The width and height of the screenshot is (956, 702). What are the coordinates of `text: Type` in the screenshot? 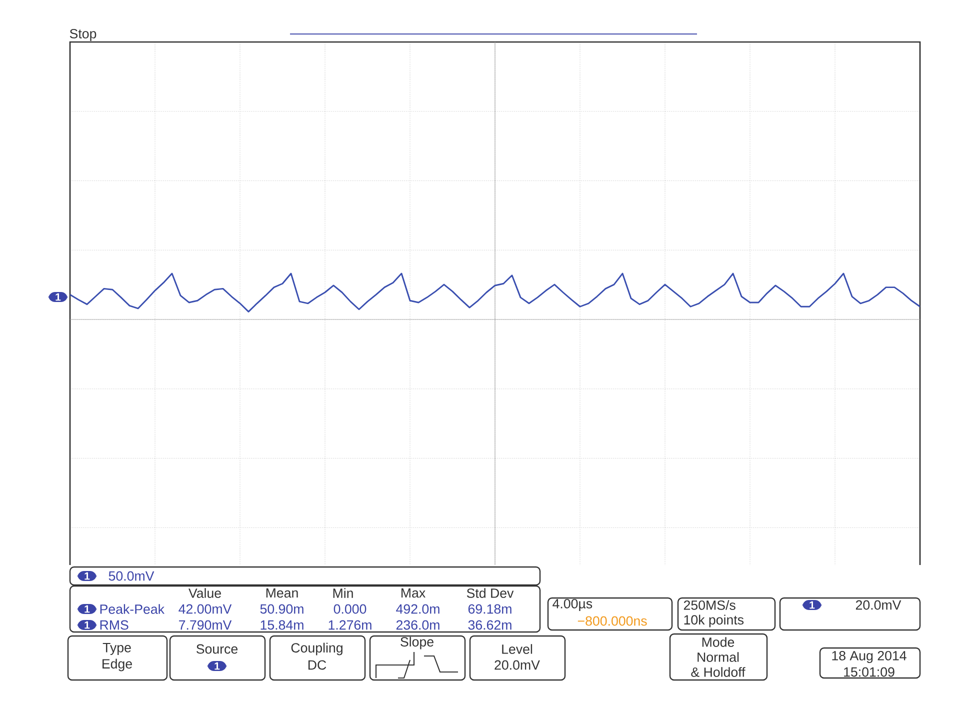 It's located at (116, 649).